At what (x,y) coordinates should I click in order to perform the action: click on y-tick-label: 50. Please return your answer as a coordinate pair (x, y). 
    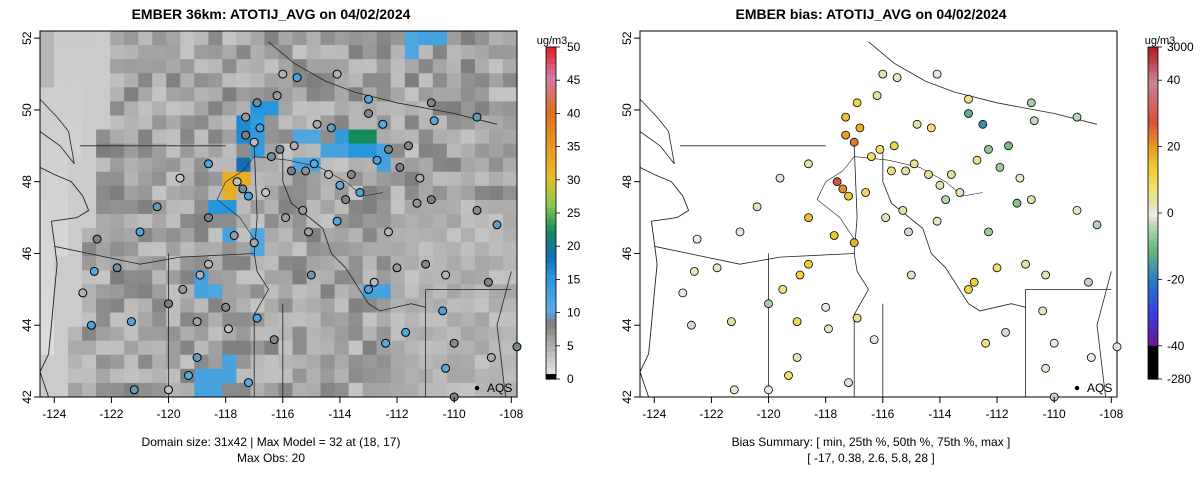
    Looking at the image, I should click on (27, 110).